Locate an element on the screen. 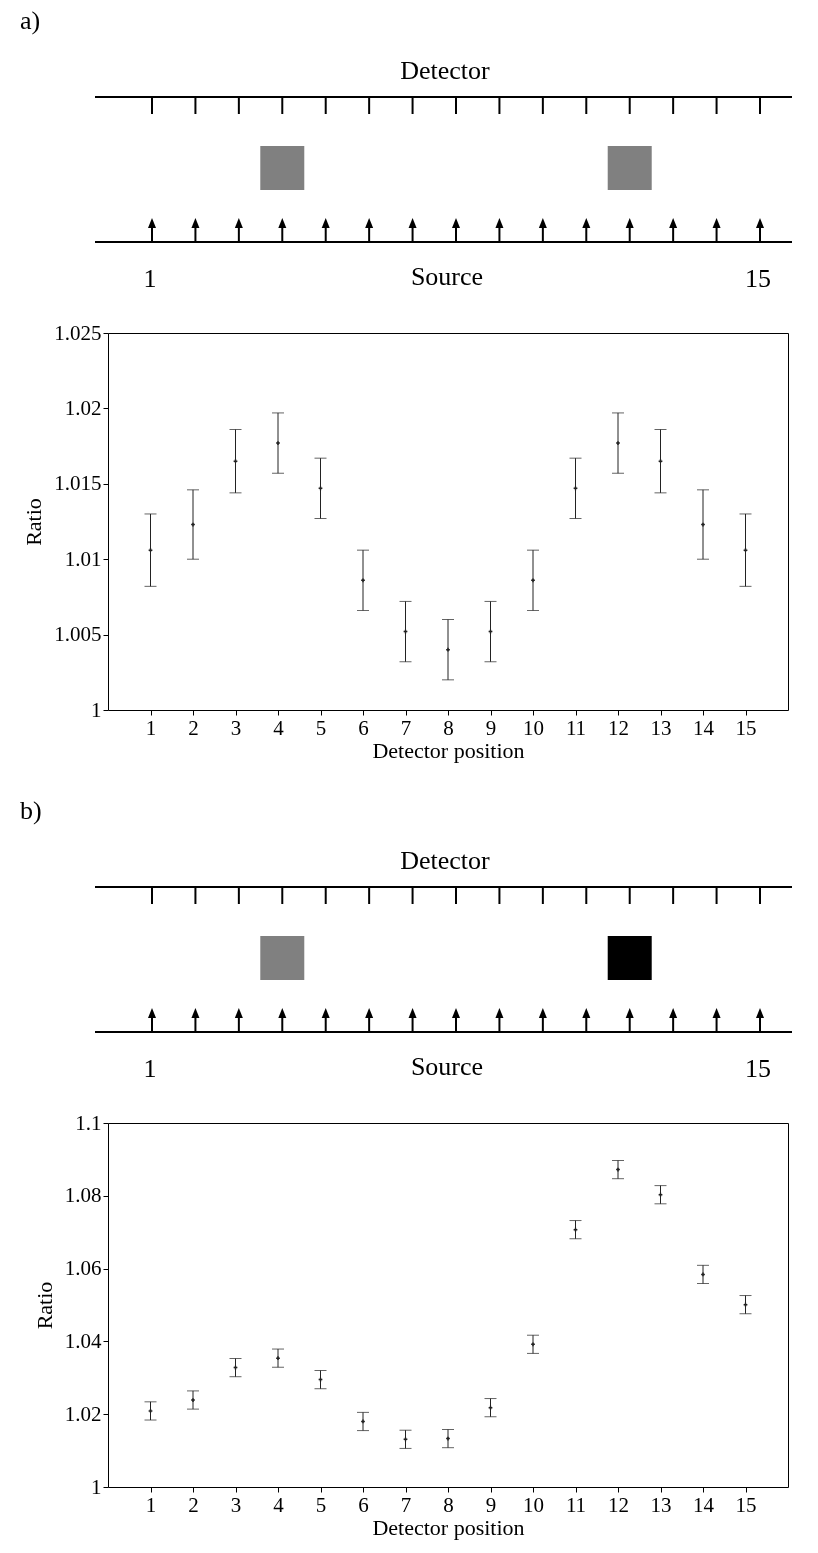 This screenshot has width=818, height=1553. y-tick-label: 1.01 is located at coordinates (83, 558).